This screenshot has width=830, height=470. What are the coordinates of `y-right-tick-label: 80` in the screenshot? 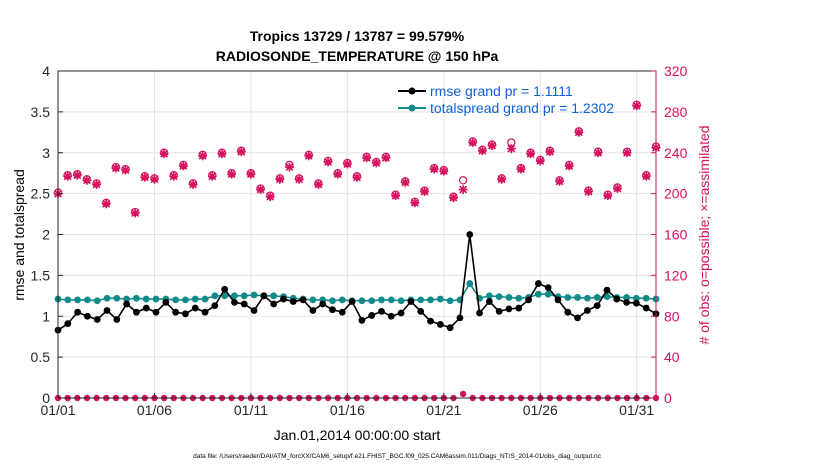 It's located at (672, 316).